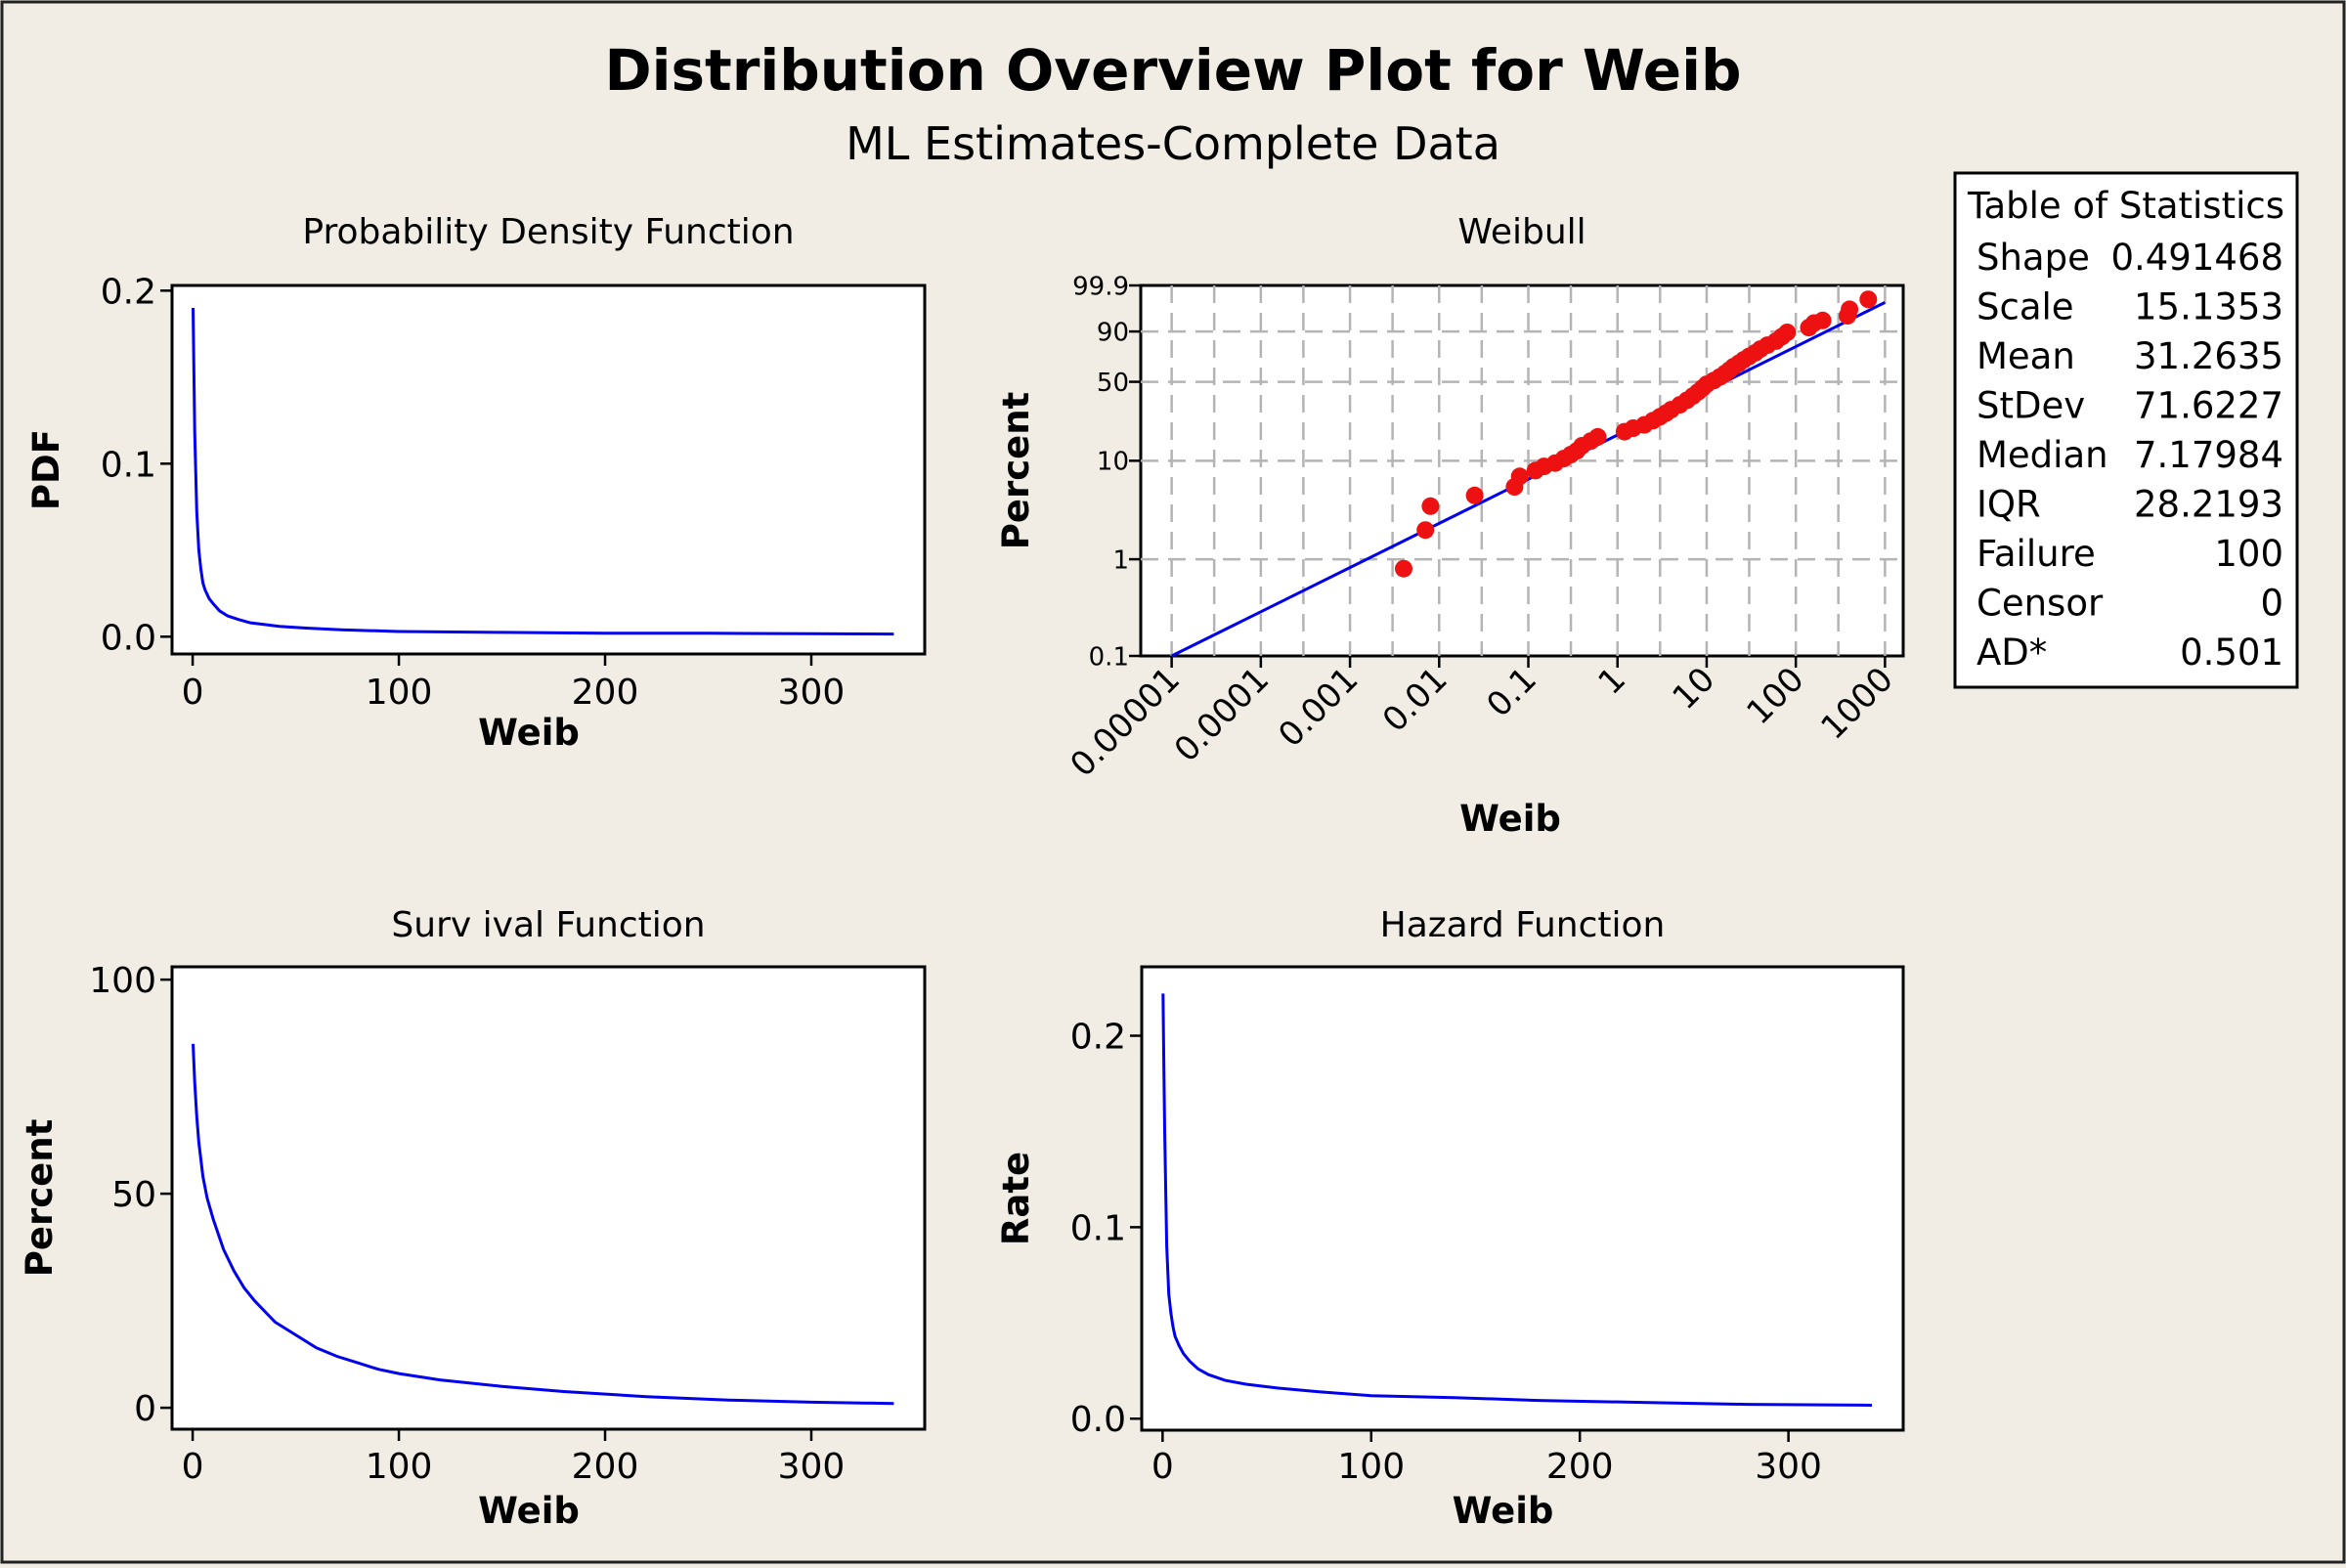 This screenshot has width=2346, height=1568. Describe the element at coordinates (2031, 406) in the screenshot. I see `stats-label-stdev: StDev` at that location.